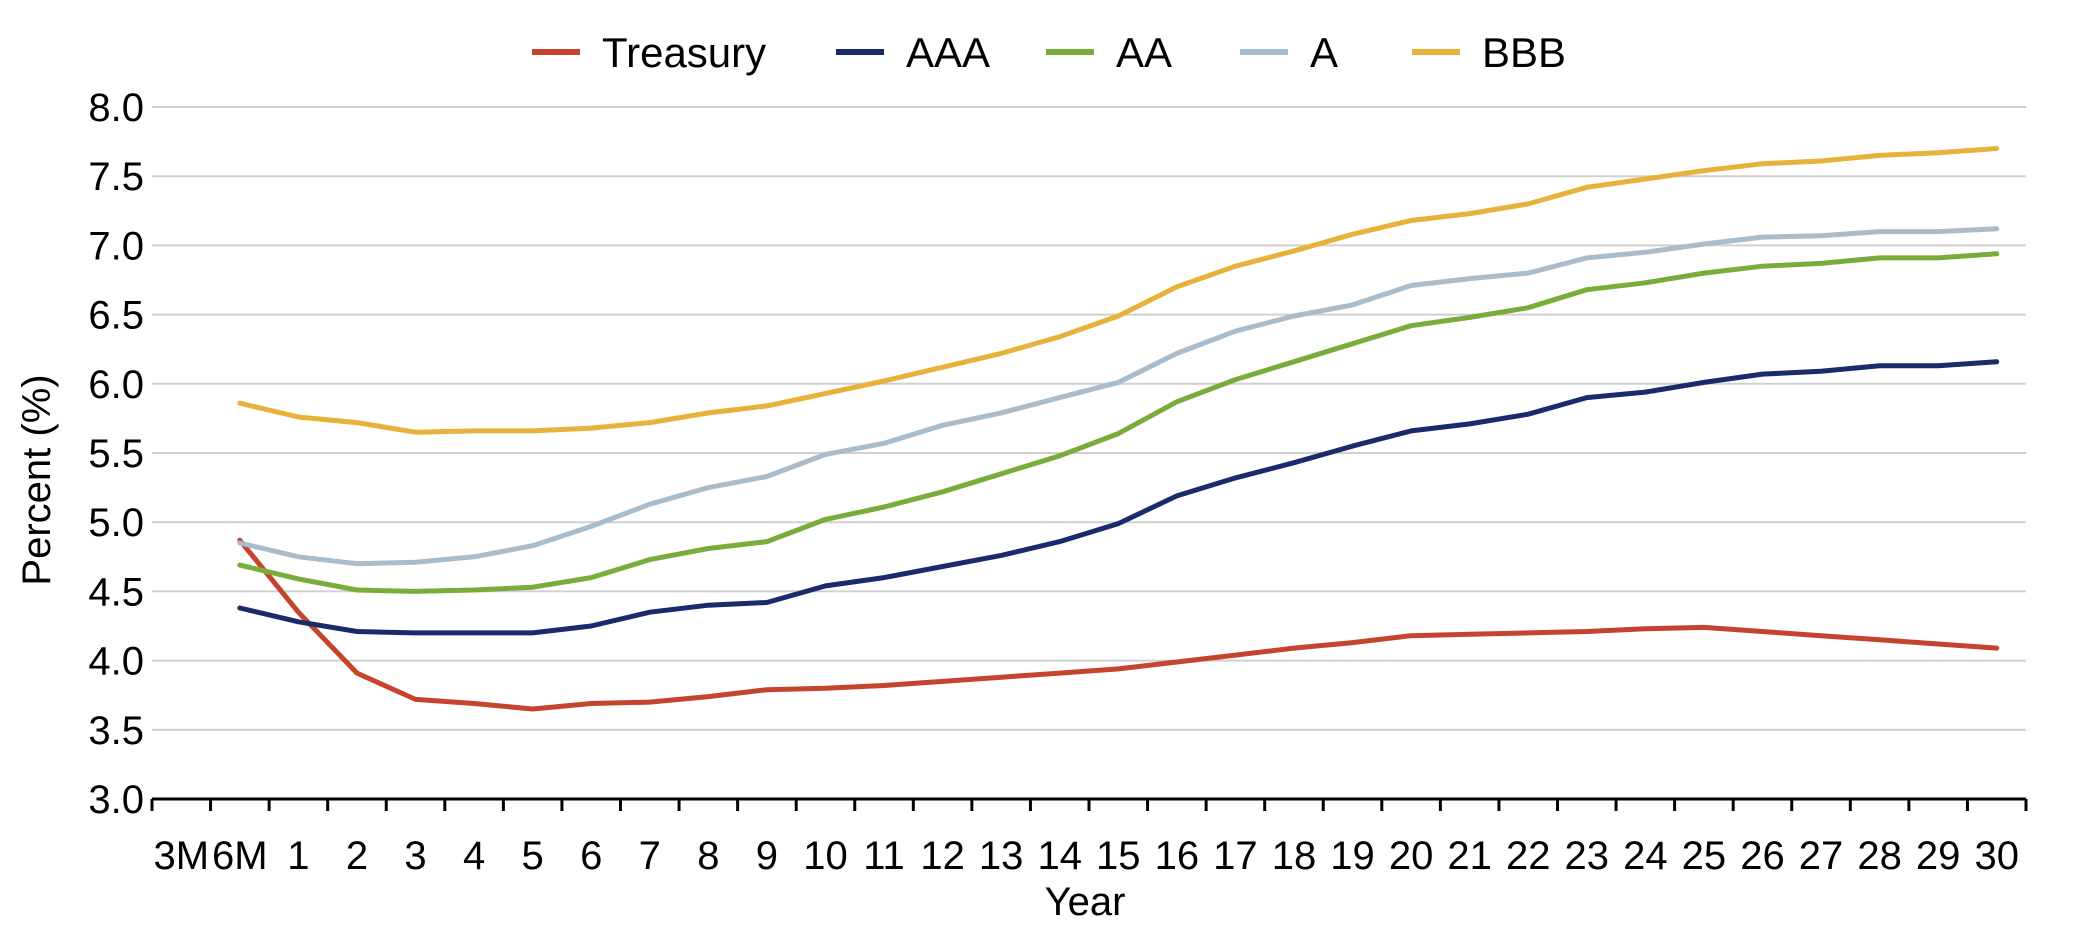  I want to click on x-tick-label: 26, so click(1762, 856).